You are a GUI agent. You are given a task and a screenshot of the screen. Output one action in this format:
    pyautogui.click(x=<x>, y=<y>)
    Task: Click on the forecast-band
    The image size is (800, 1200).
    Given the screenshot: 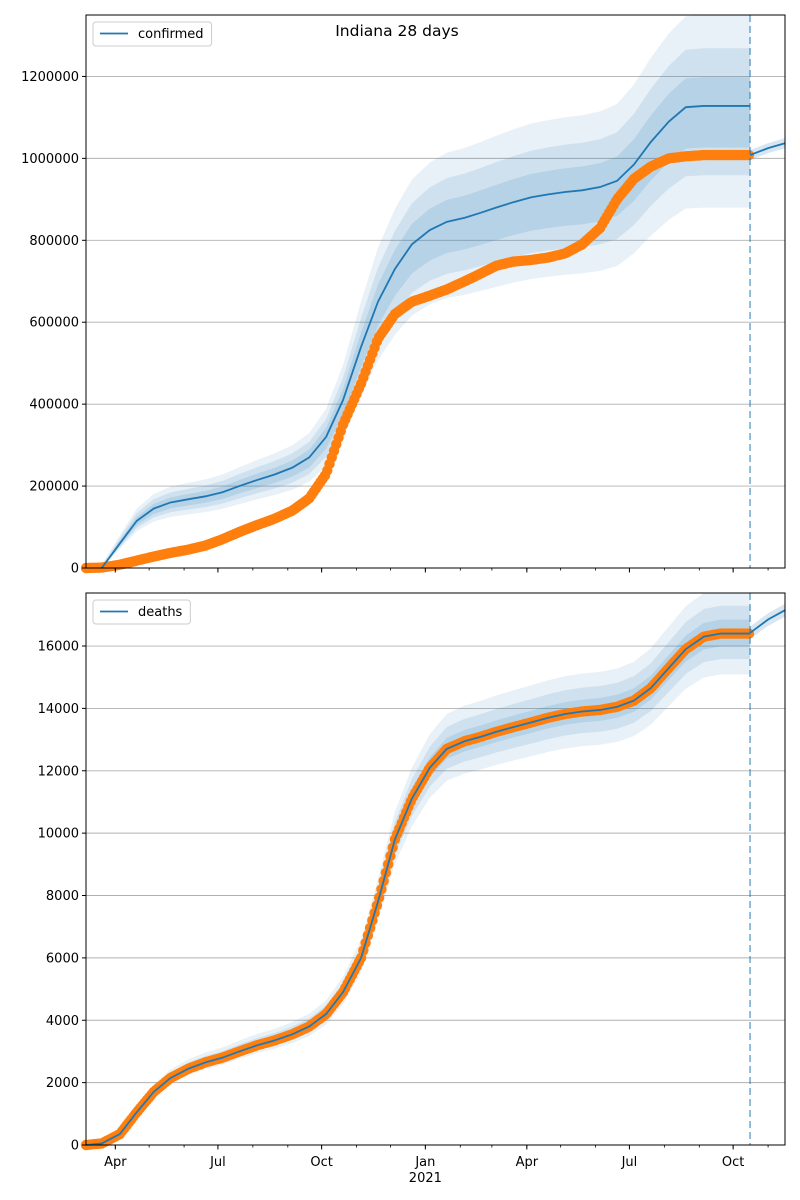 What is the action you would take?
    pyautogui.click(x=767, y=621)
    